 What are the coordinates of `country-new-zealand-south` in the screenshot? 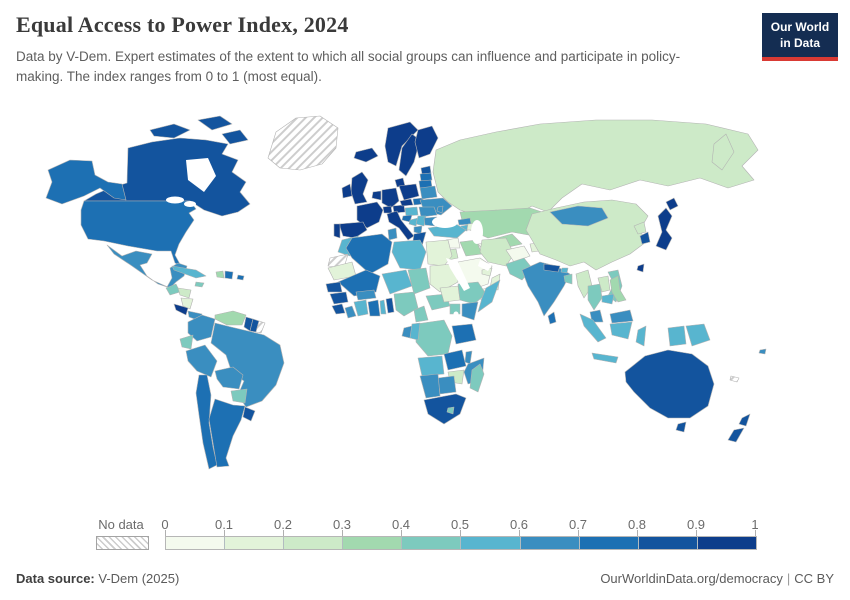 It's located at (736, 435).